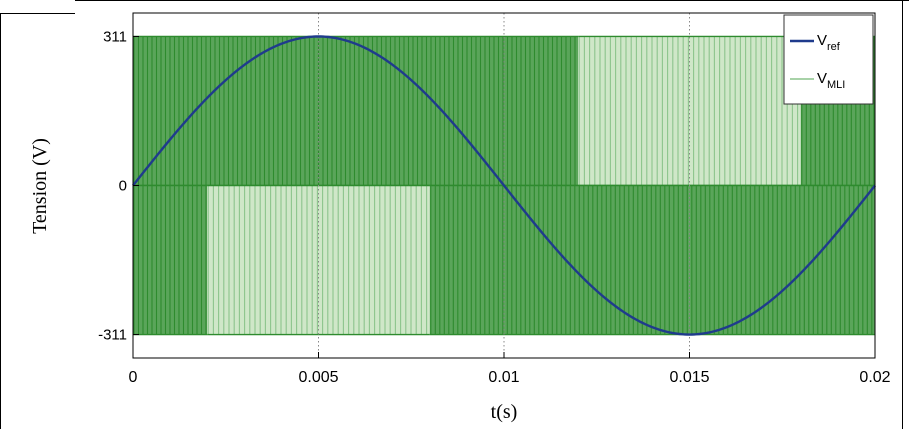 The height and width of the screenshot is (429, 909). What do you see at coordinates (112, 335) in the screenshot?
I see `y-tick-label: -311` at bounding box center [112, 335].